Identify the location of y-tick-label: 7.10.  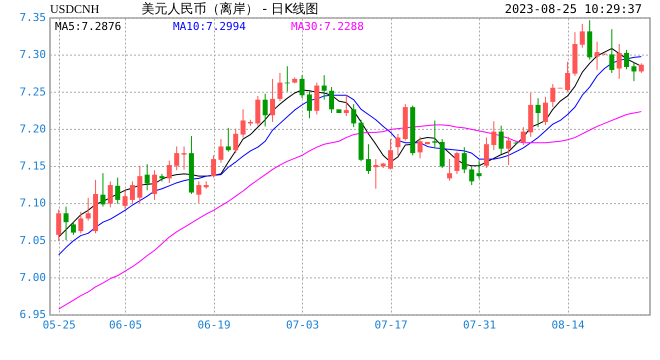
(33, 203).